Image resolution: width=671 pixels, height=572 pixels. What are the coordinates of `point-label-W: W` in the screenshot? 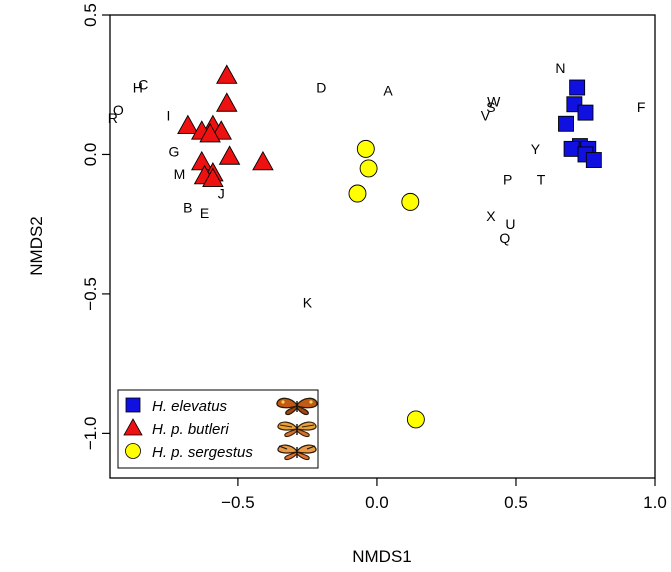 It's located at (494, 101).